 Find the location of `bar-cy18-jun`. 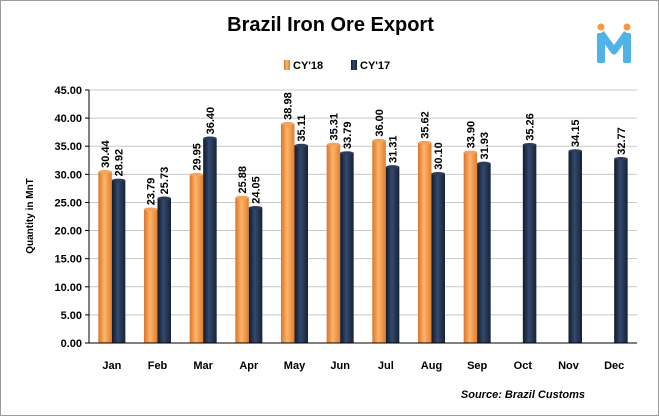

bar-cy18-jun is located at coordinates (333, 243).